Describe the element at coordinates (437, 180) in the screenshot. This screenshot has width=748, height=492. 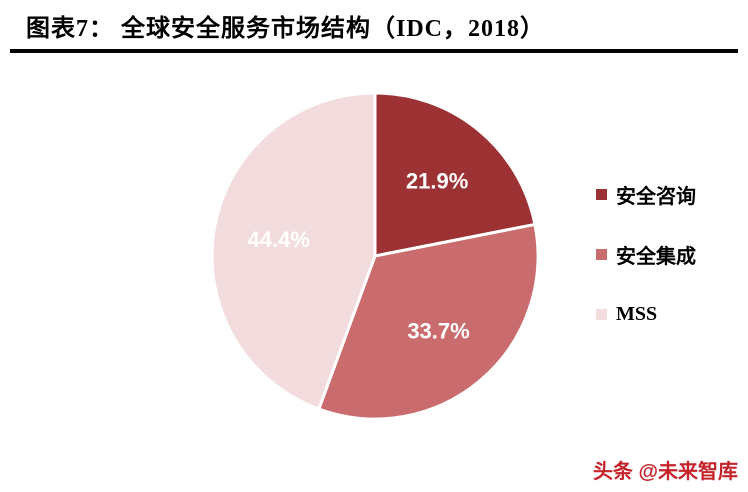
I see `slice-value-label-0: 21.9%` at that location.